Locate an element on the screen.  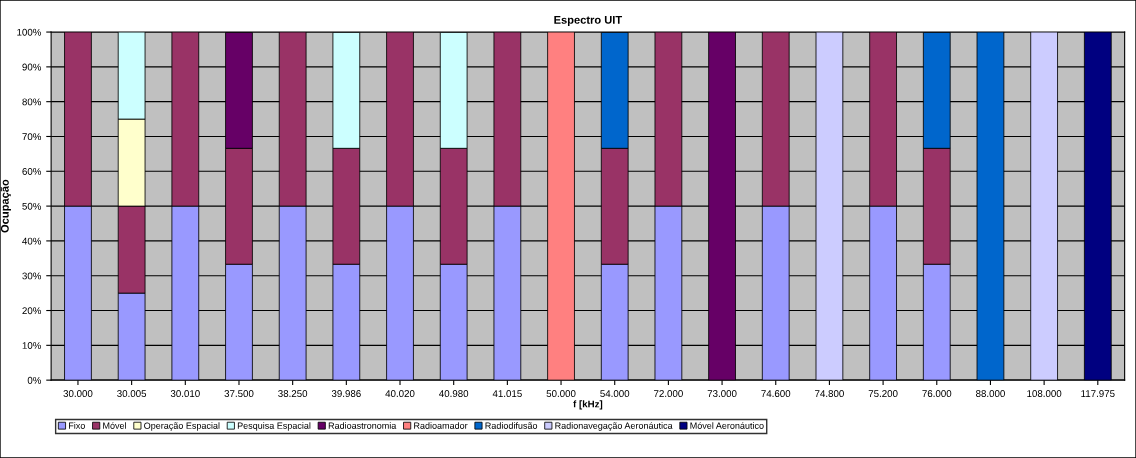
x-tick-label: 74.600 is located at coordinates (776, 393).